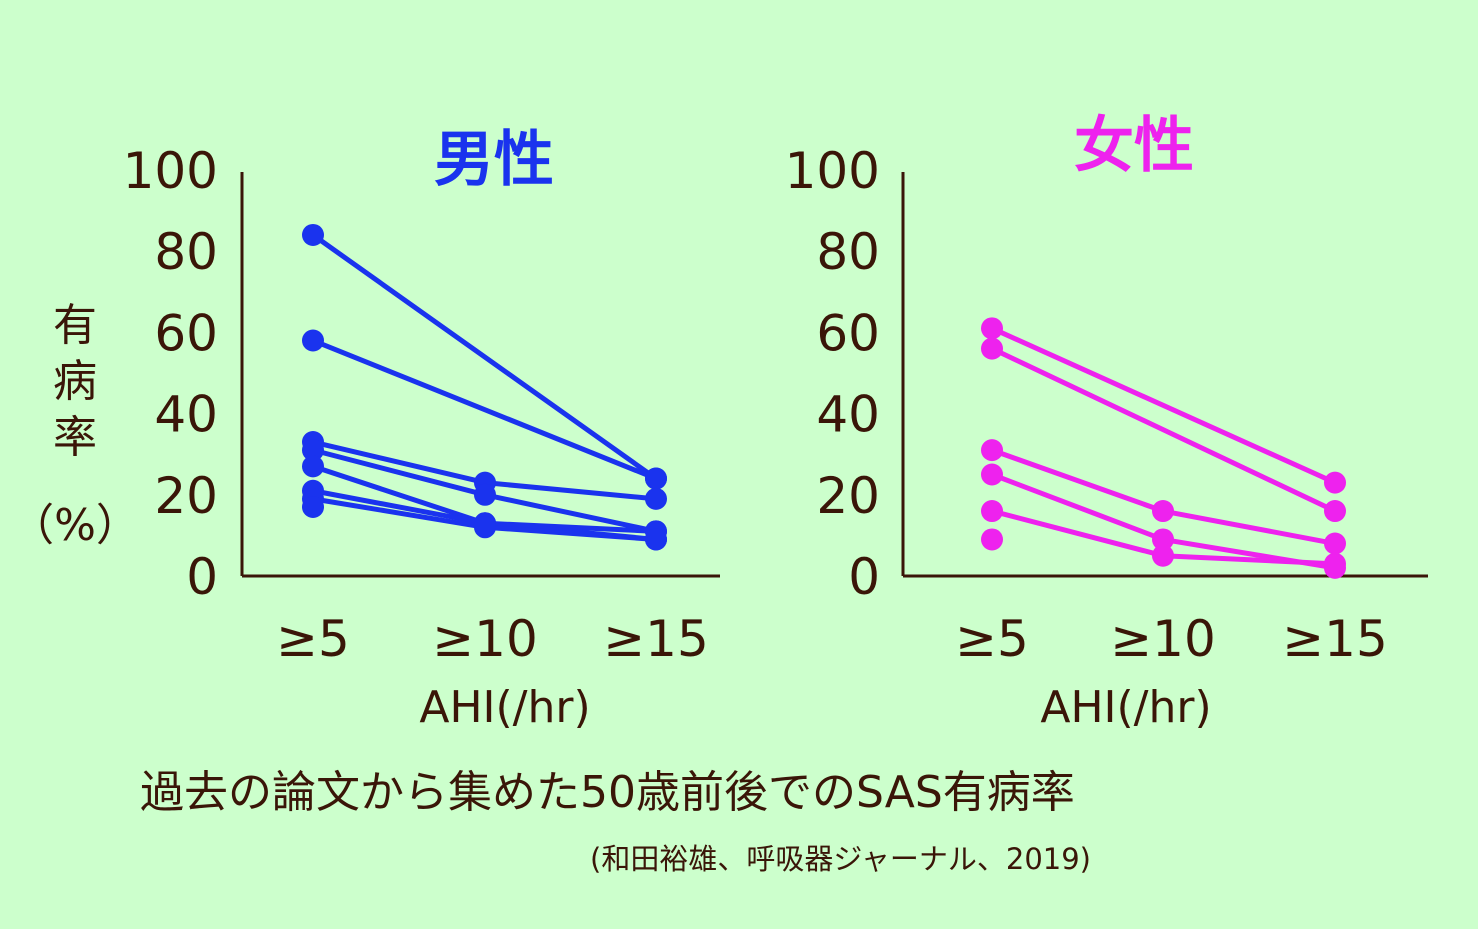  What do you see at coordinates (1134, 146) in the screenshot?
I see `chart-title: 女性` at bounding box center [1134, 146].